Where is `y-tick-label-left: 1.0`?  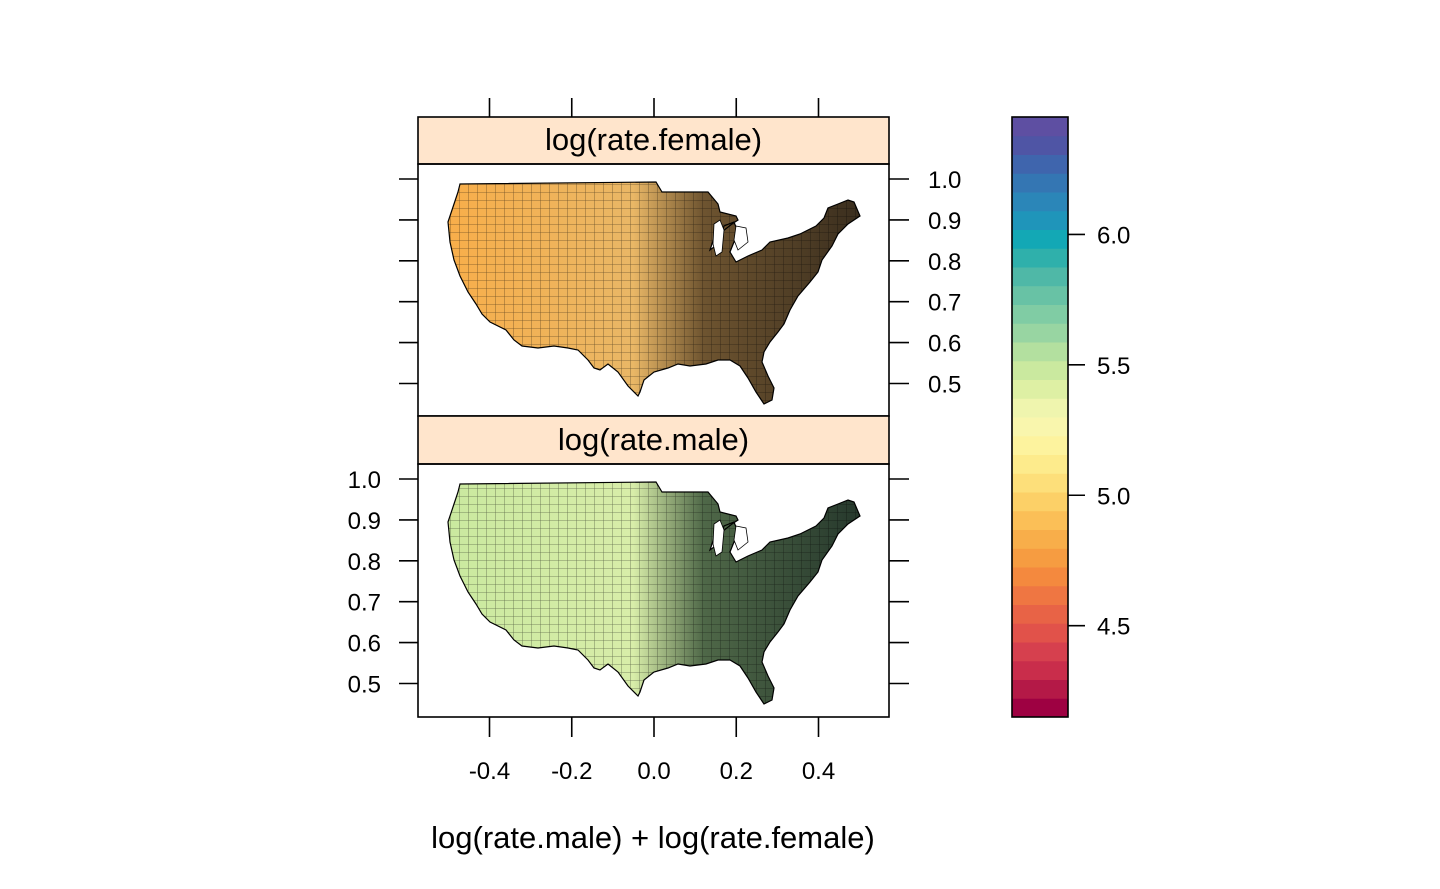 y-tick-label-left: 1.0 is located at coordinates (364, 480).